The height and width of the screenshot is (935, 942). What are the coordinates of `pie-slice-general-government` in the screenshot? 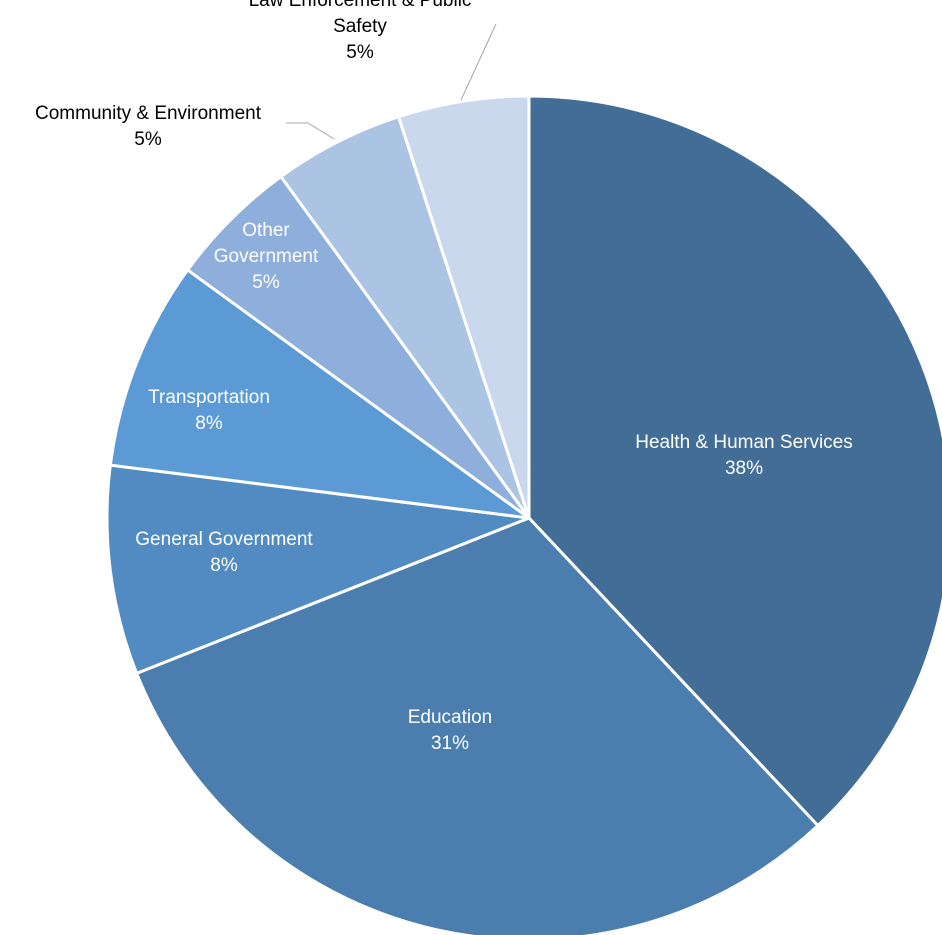 It's located at (317, 569).